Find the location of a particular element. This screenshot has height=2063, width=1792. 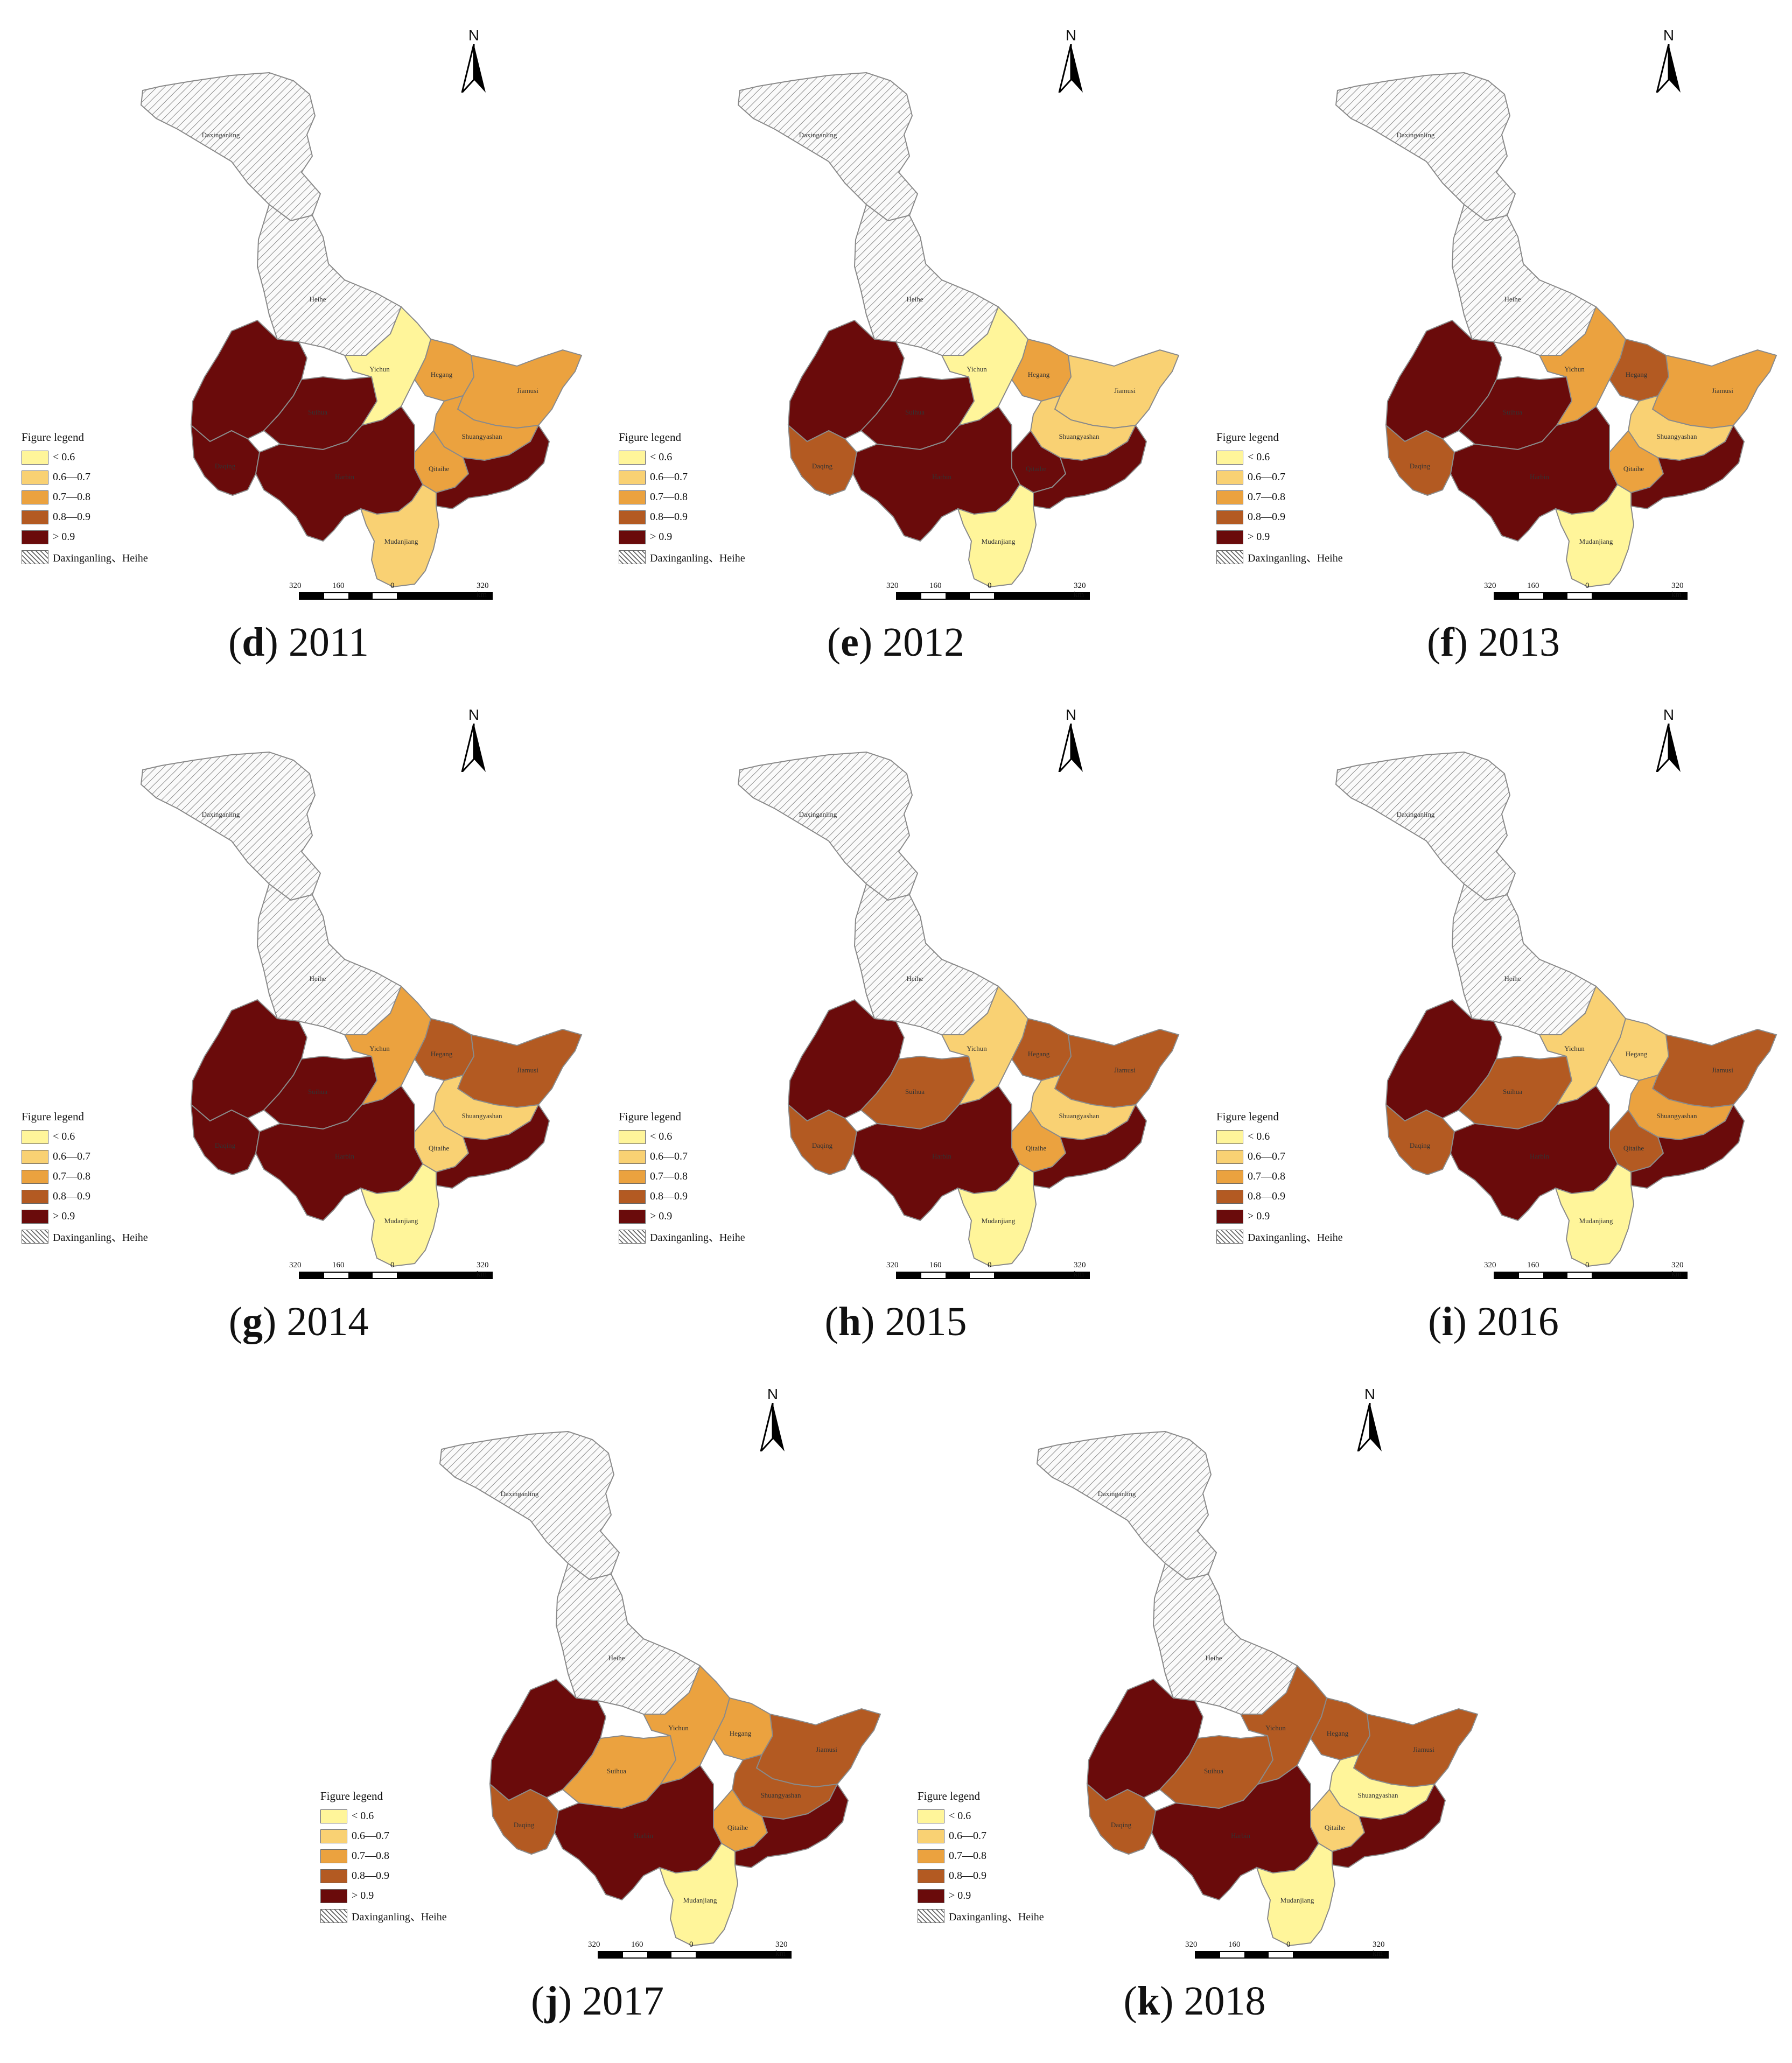

panel-caption: (k) 2018 is located at coordinates (1194, 2001).